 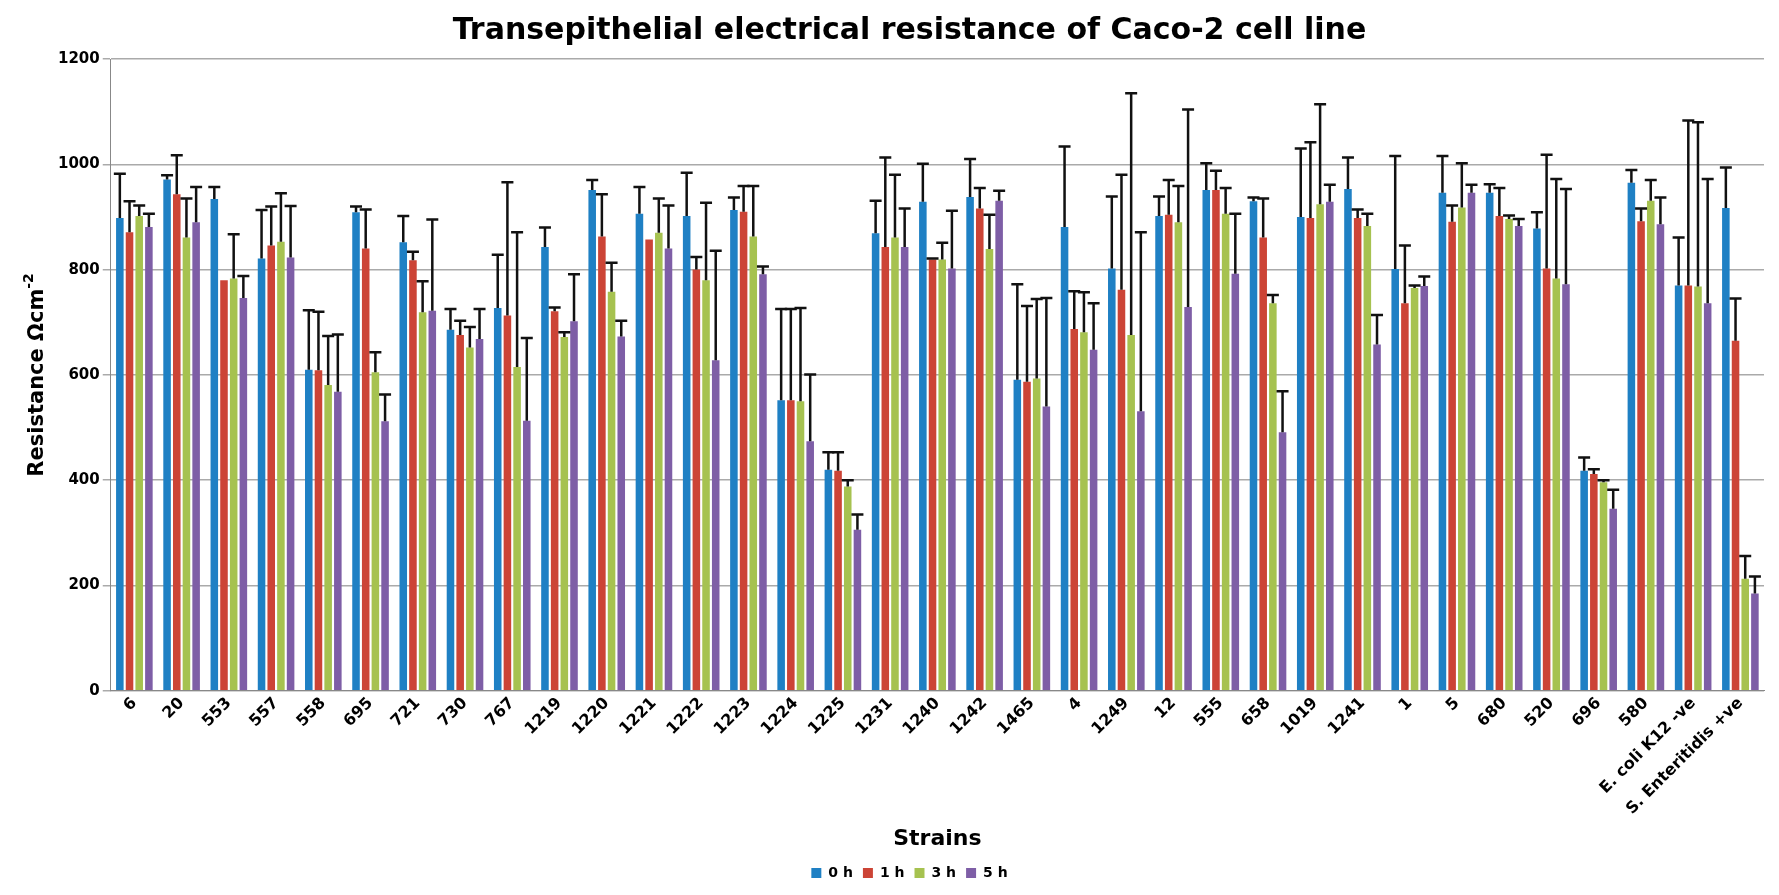 What do you see at coordinates (1074, 703) in the screenshot?
I see `x-tick-label: 4` at bounding box center [1074, 703].